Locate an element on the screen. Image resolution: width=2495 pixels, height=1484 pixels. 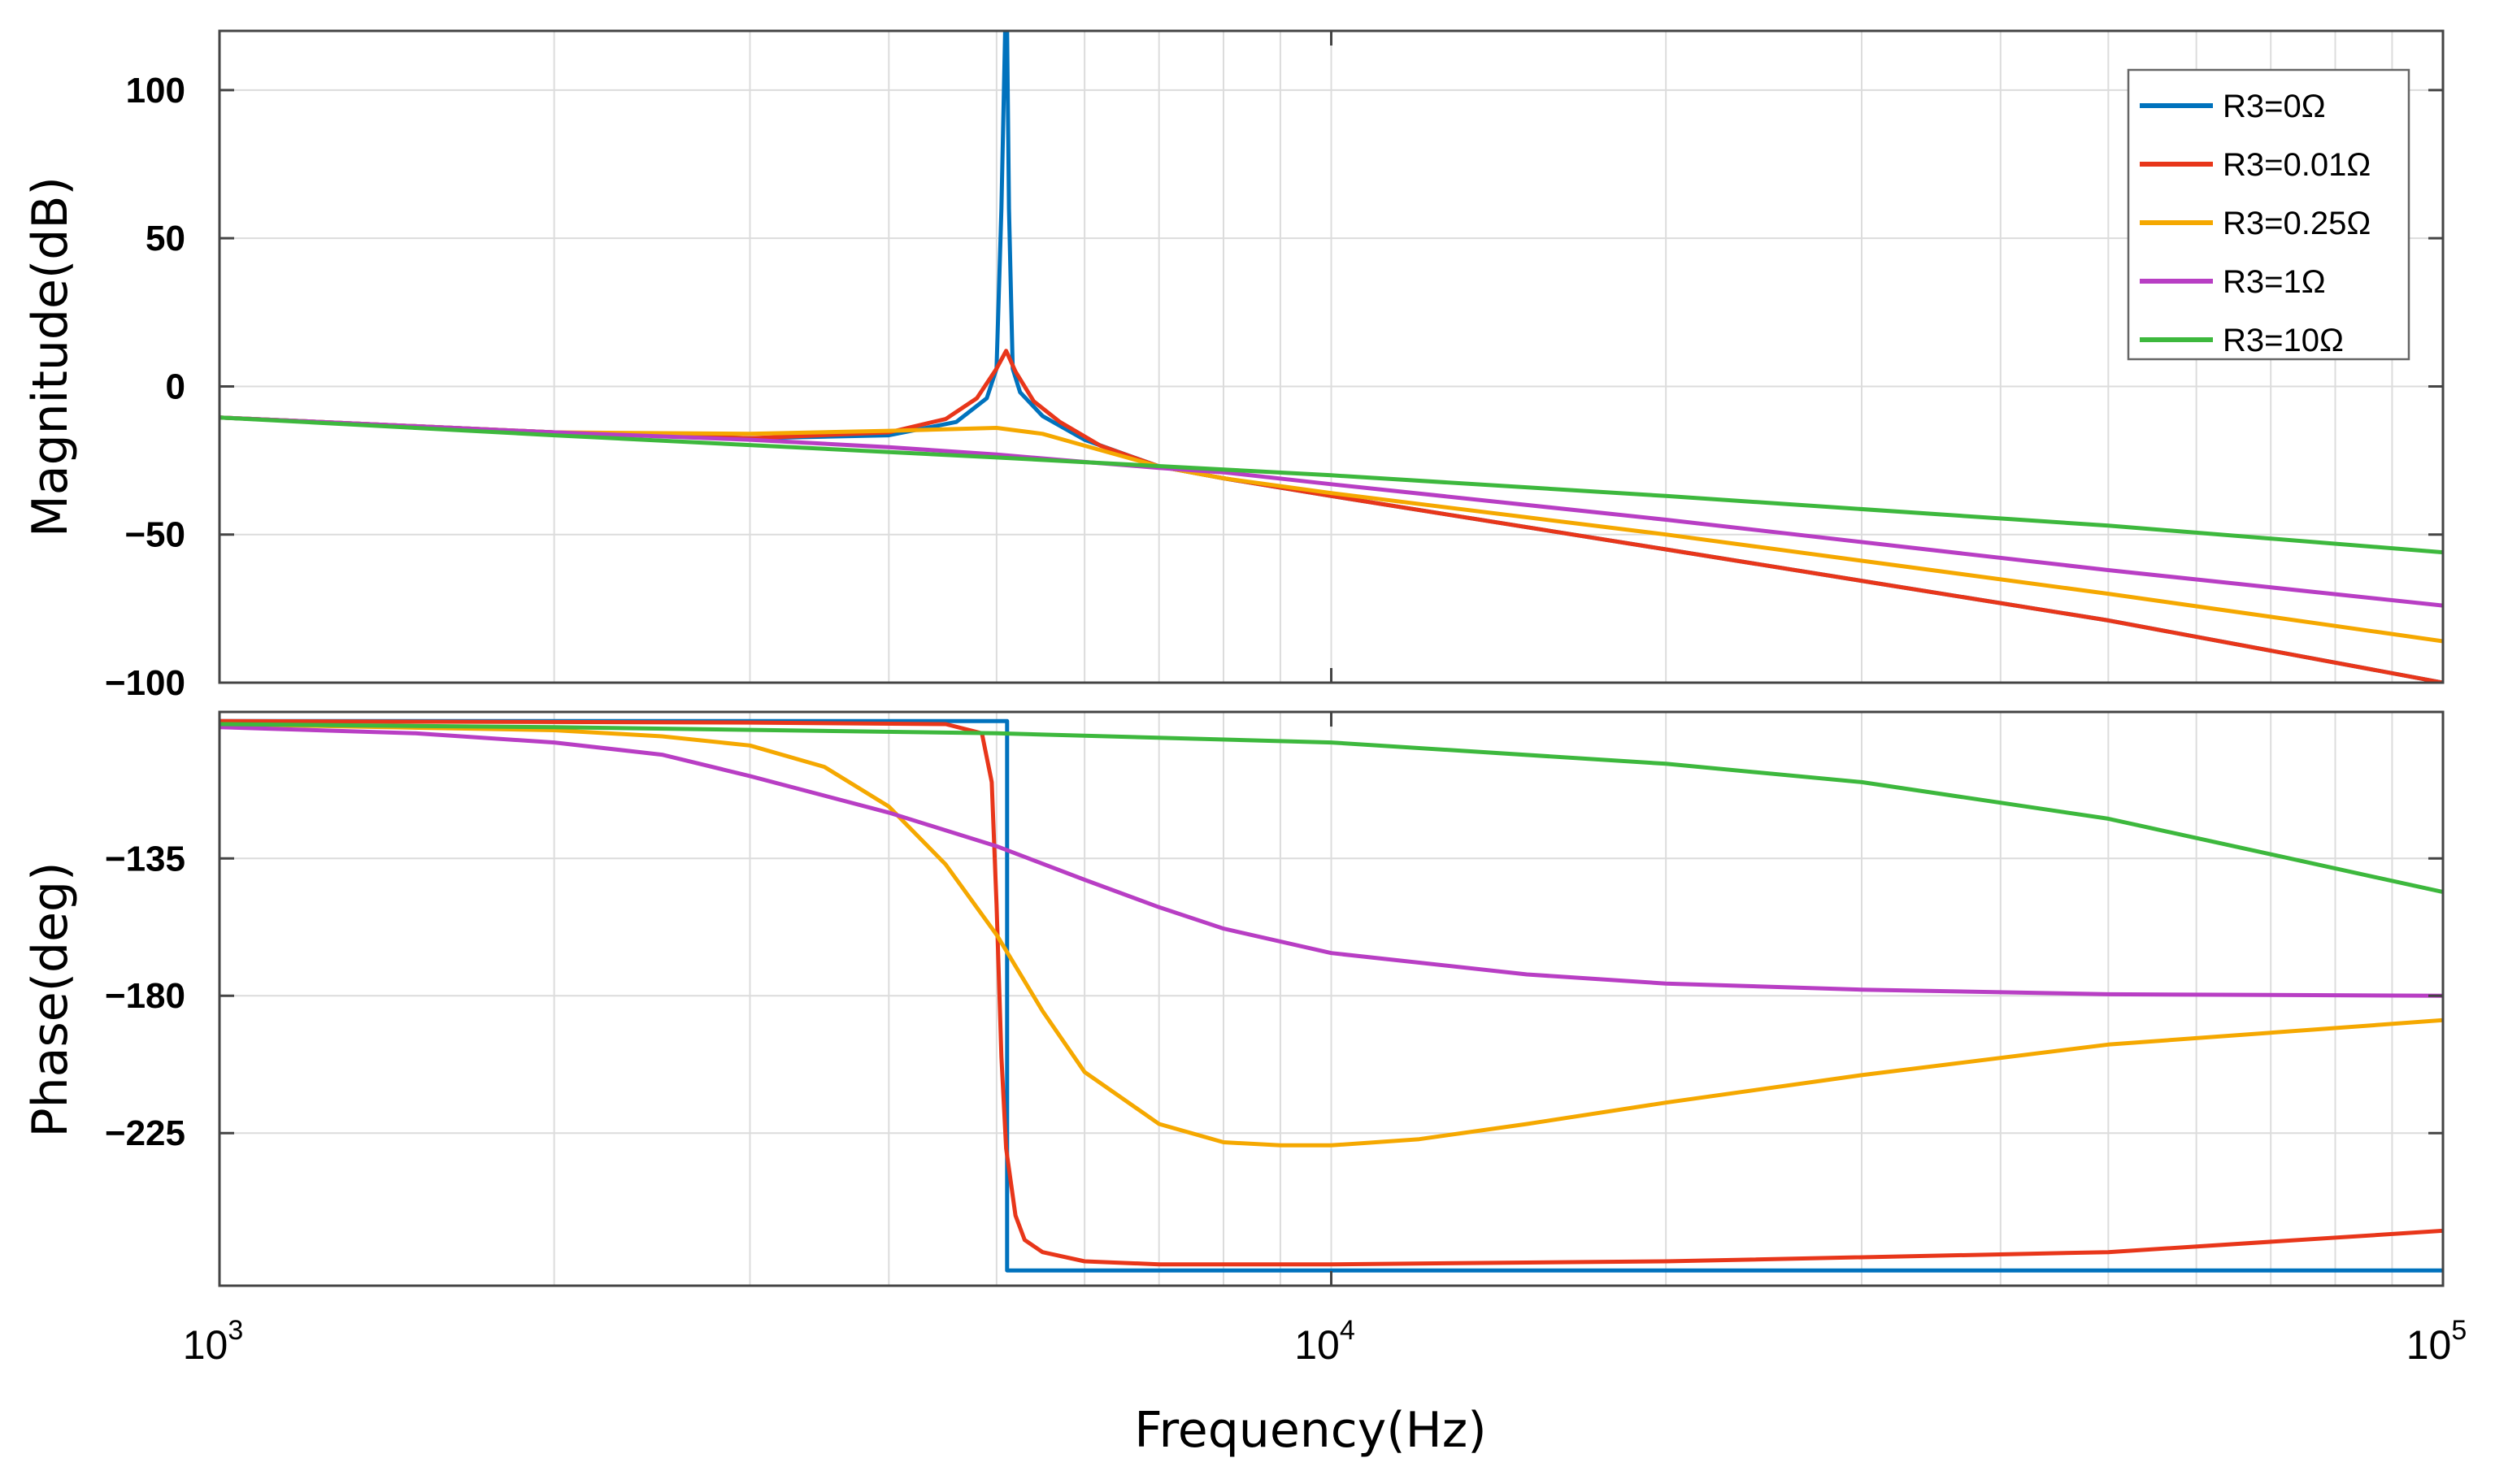
legend-box is located at coordinates (2269, 214).